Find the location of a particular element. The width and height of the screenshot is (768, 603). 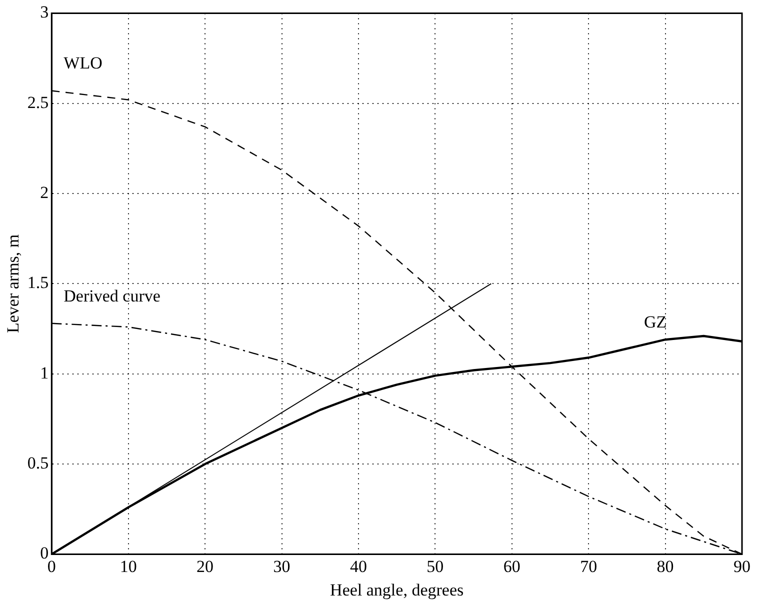

series-label: Derived curve is located at coordinates (112, 296).